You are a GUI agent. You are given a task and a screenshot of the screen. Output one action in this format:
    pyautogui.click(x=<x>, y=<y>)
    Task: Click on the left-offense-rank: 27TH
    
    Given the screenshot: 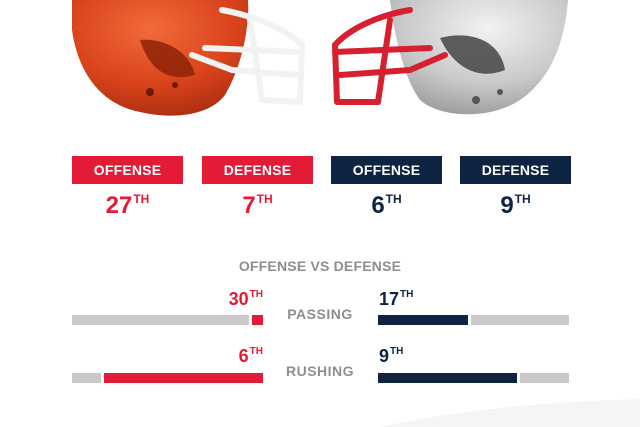 What is the action you would take?
    pyautogui.click(x=127, y=207)
    